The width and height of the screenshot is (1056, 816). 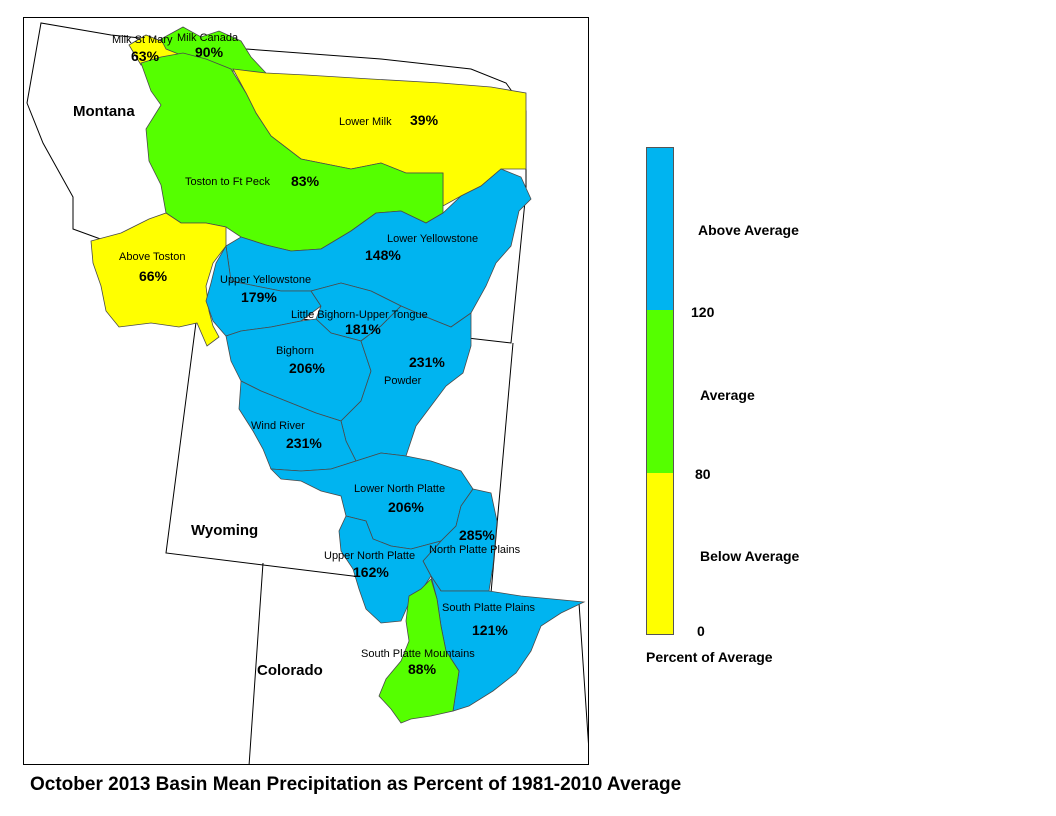 I want to click on state-label-colorado: Colorado, so click(x=290, y=670).